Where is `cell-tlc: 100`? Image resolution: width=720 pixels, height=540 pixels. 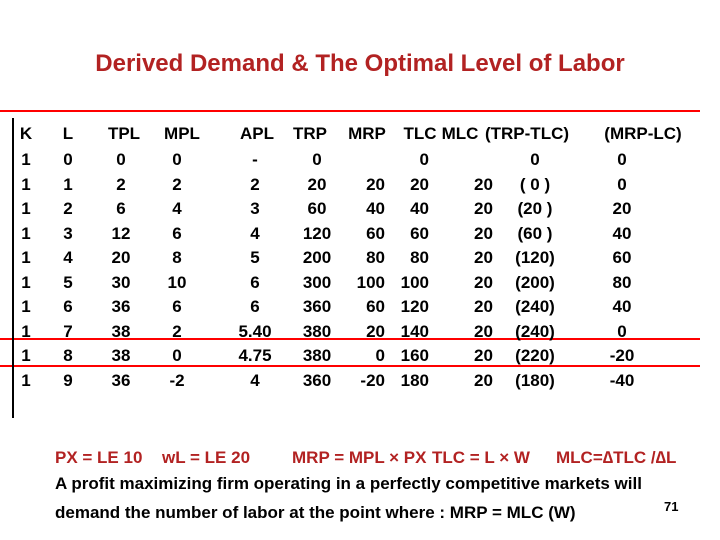 cell-tlc: 100 is located at coordinates (414, 282).